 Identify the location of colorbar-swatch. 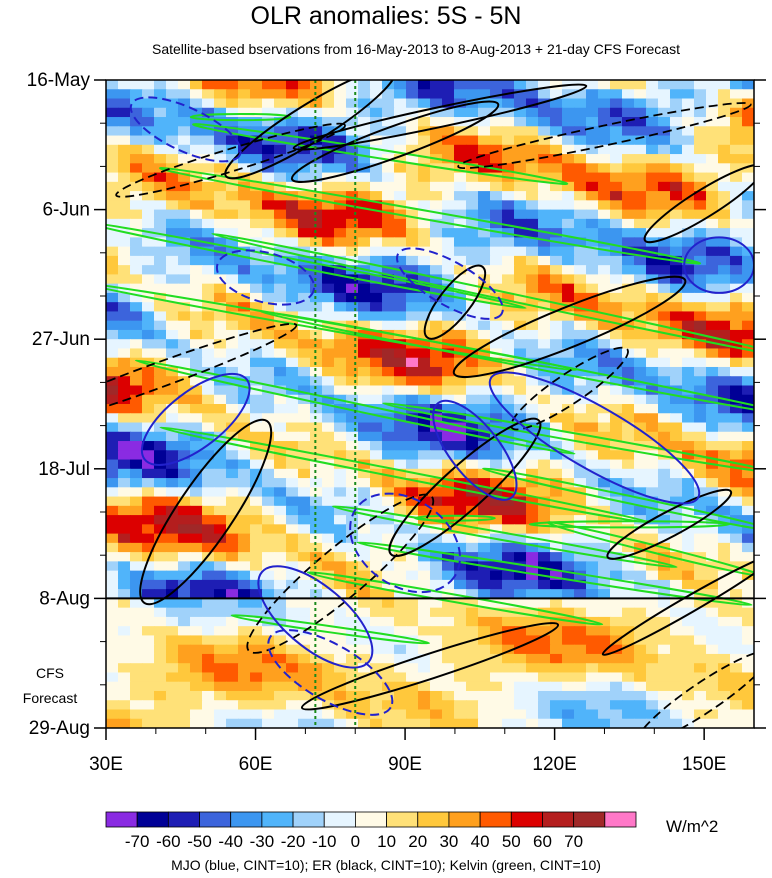
(246, 819).